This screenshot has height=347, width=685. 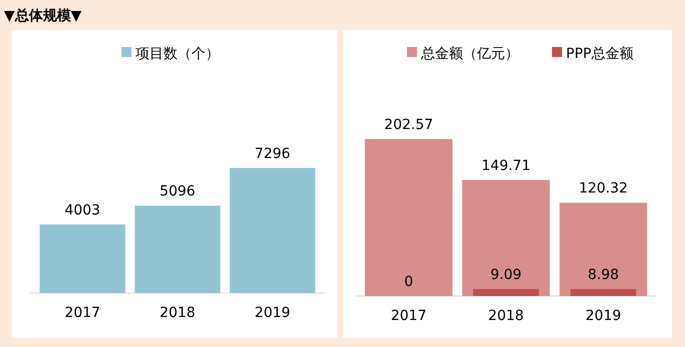 I want to click on legend-label: 项目数（个）, so click(x=178, y=54).